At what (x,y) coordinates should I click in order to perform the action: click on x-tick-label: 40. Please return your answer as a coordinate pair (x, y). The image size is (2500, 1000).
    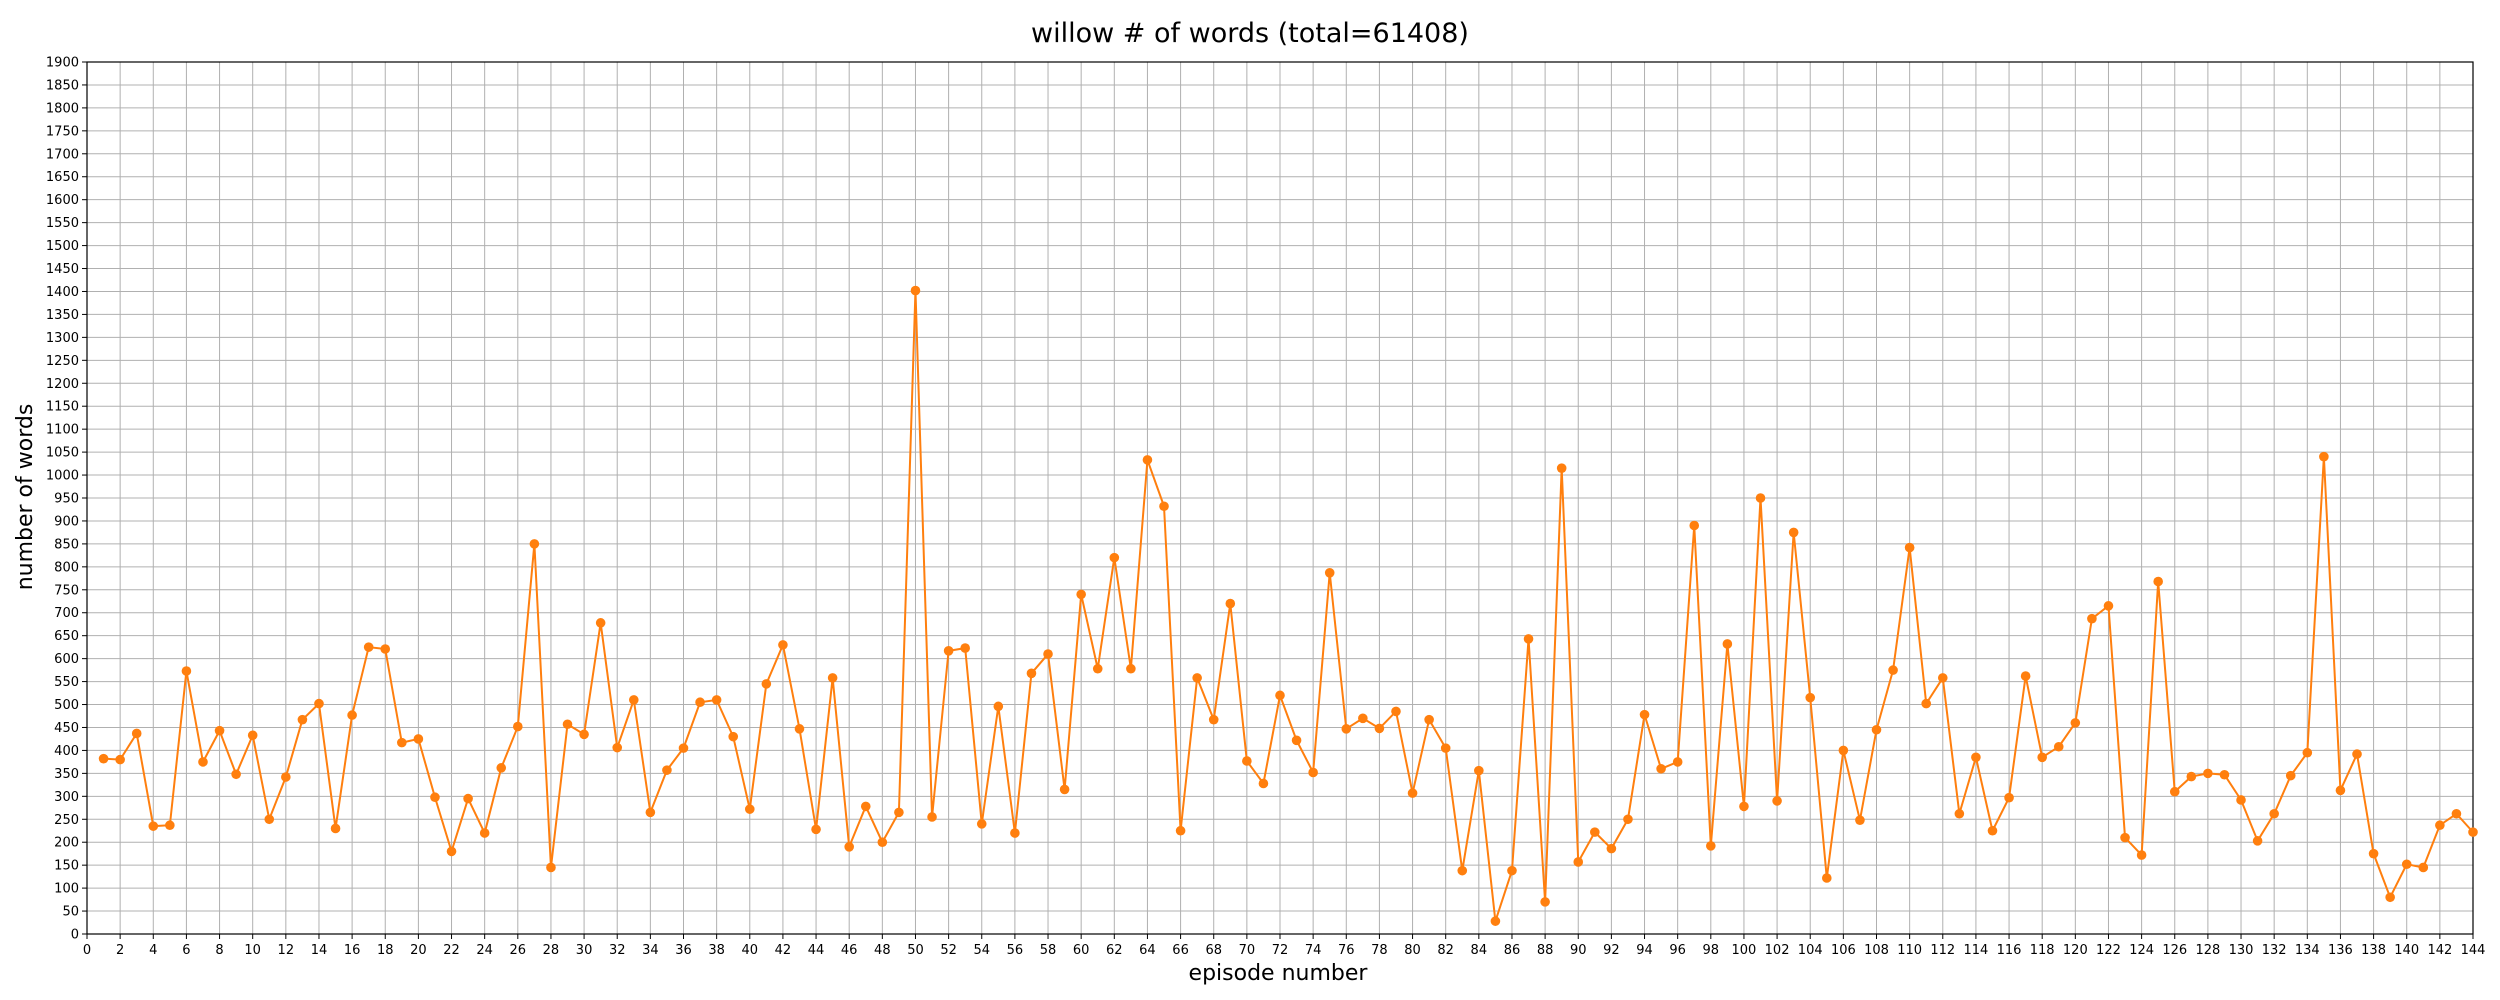
    Looking at the image, I should click on (750, 950).